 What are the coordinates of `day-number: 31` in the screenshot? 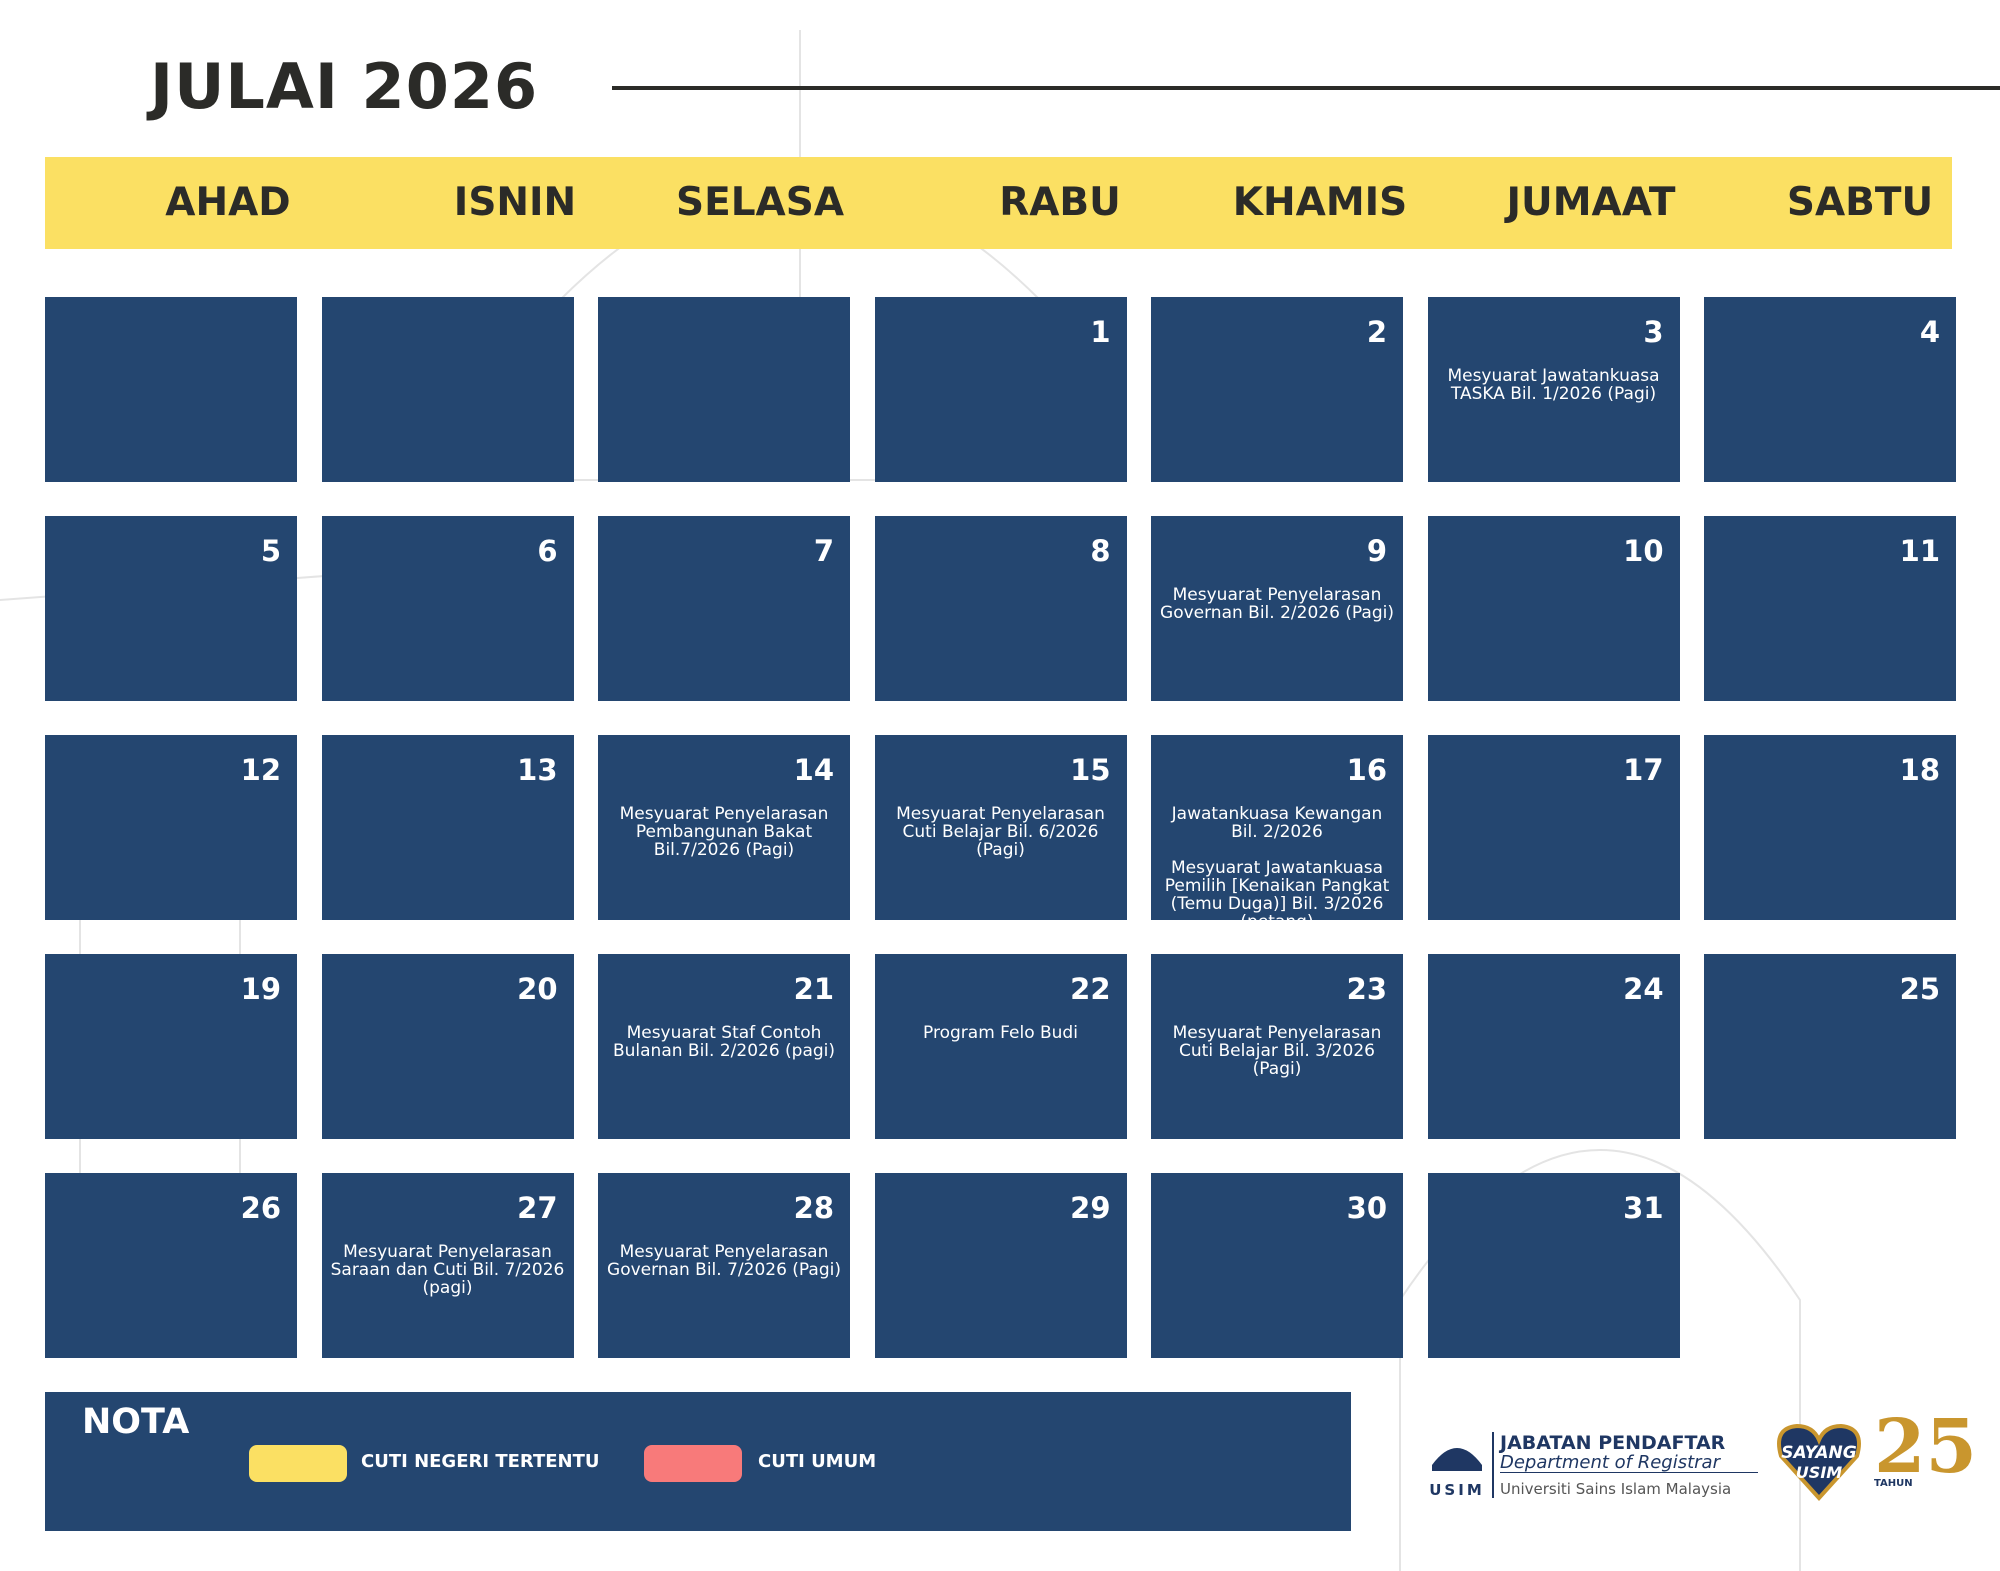 It's located at (1643, 1208).